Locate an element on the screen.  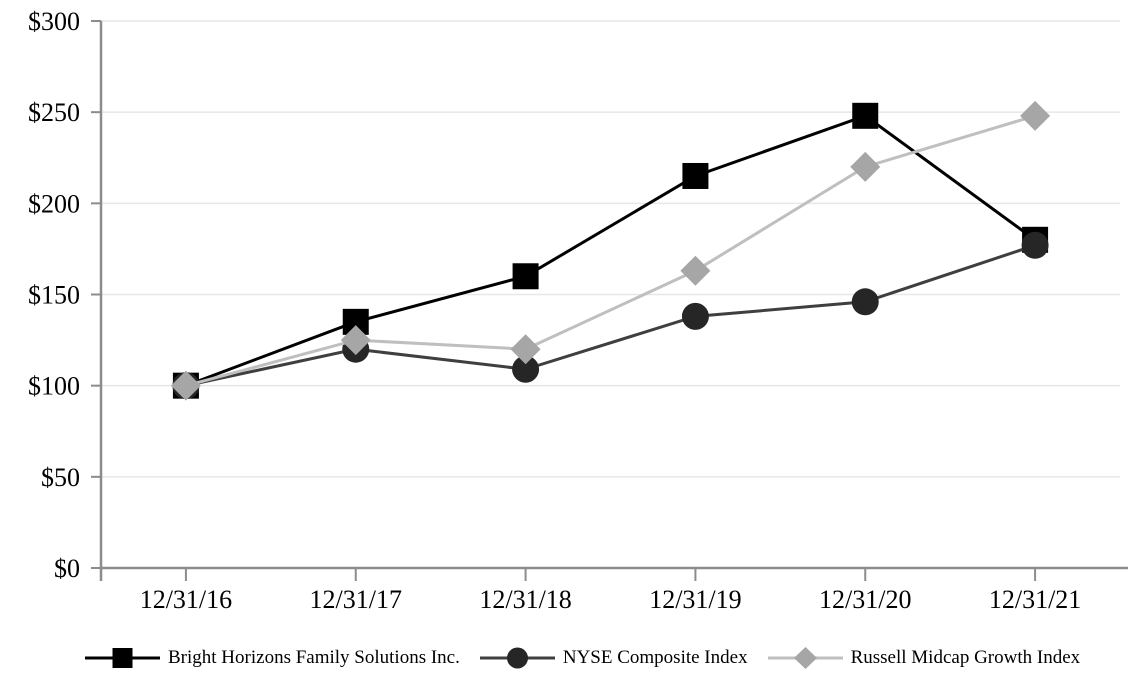
y-tick-label: $250 is located at coordinates (54, 112).